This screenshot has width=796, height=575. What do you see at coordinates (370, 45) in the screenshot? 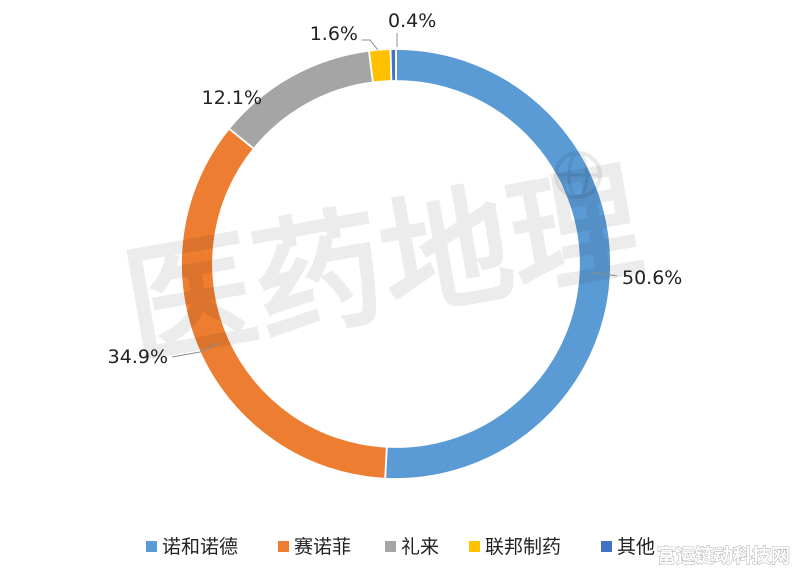
I see `leader-line-lianbang` at bounding box center [370, 45].